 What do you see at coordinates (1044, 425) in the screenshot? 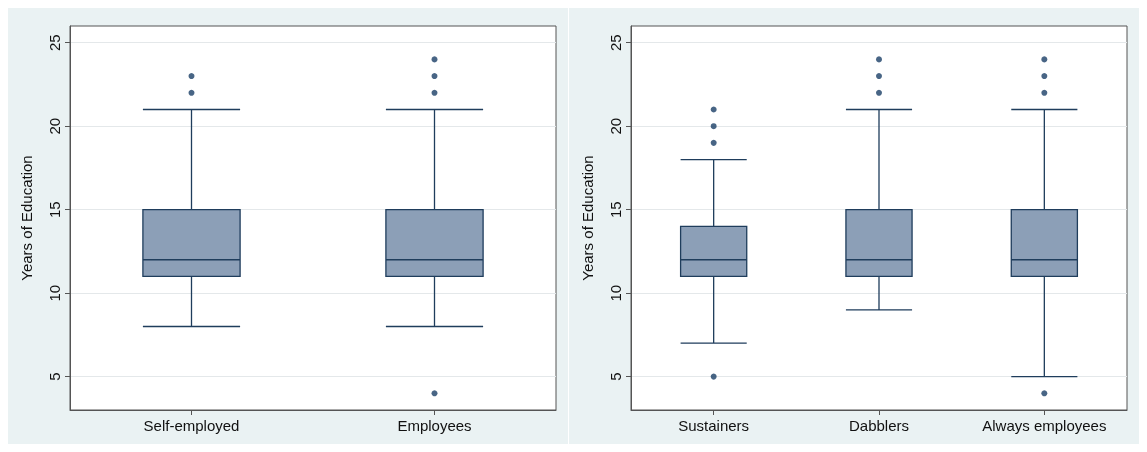
I see `x-tick-label: Always employees` at bounding box center [1044, 425].